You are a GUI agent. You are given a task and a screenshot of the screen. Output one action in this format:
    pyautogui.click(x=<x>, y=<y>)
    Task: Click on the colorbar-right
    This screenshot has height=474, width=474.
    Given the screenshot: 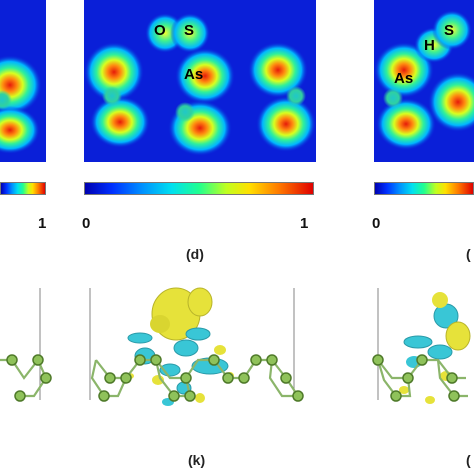 What is the action you would take?
    pyautogui.click(x=424, y=188)
    